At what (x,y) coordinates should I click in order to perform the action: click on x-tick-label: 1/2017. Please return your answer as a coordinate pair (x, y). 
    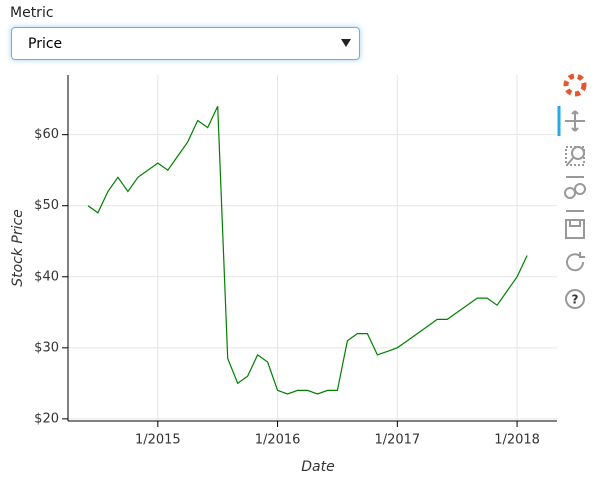
    Looking at the image, I should click on (397, 440).